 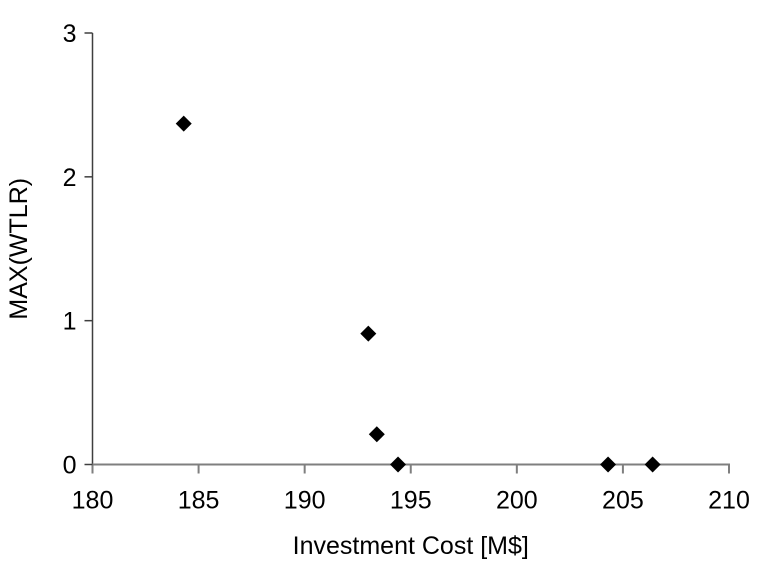 What do you see at coordinates (729, 501) in the screenshot?
I see `x-tick-label: 210` at bounding box center [729, 501].